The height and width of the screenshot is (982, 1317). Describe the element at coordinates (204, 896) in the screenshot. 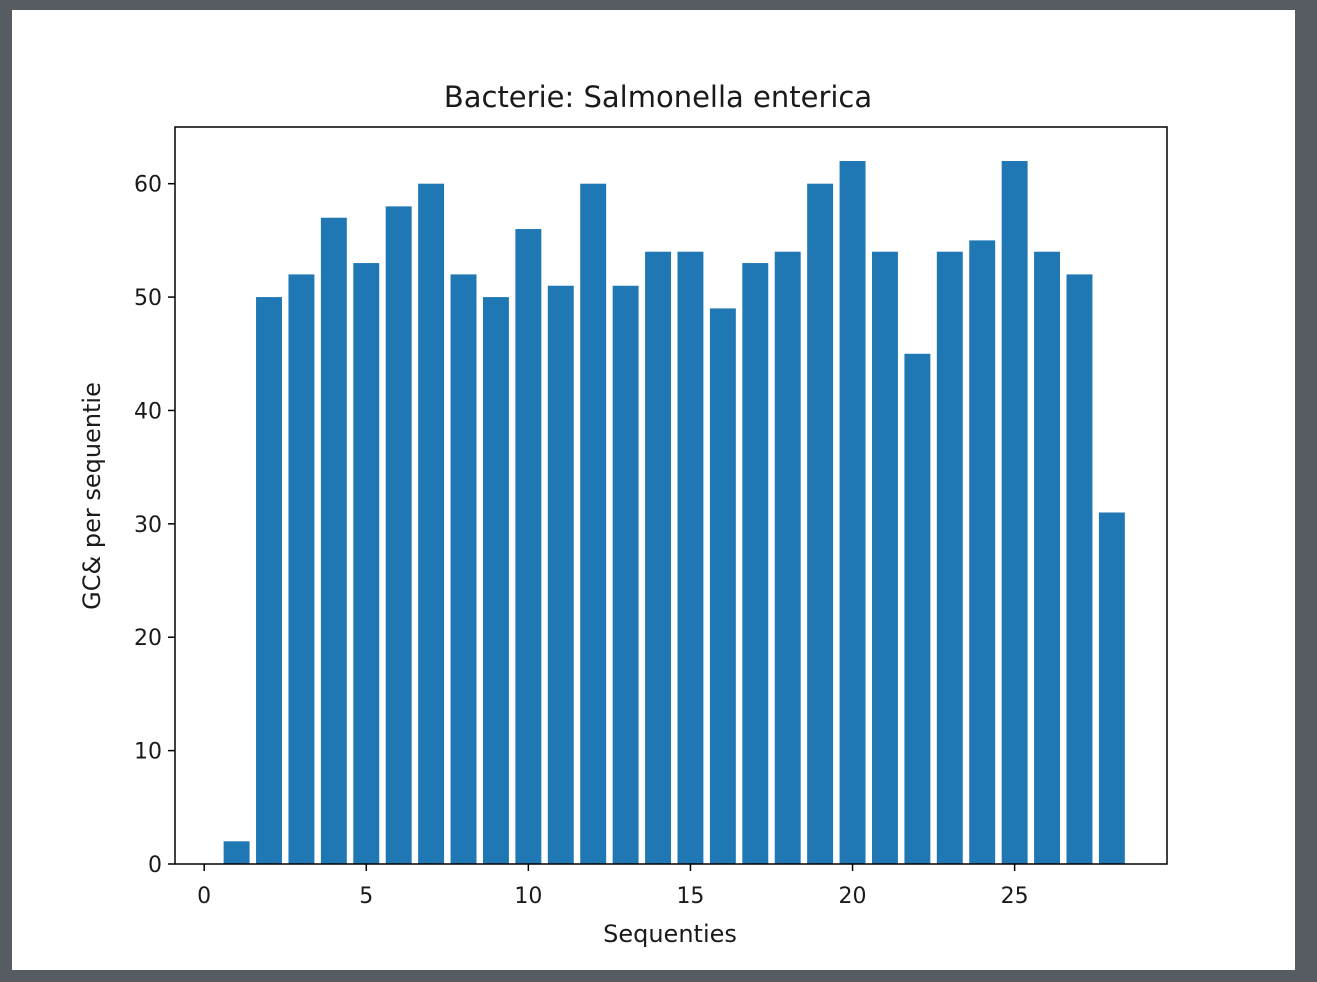

I see `x-tick-label-0: 0` at that location.